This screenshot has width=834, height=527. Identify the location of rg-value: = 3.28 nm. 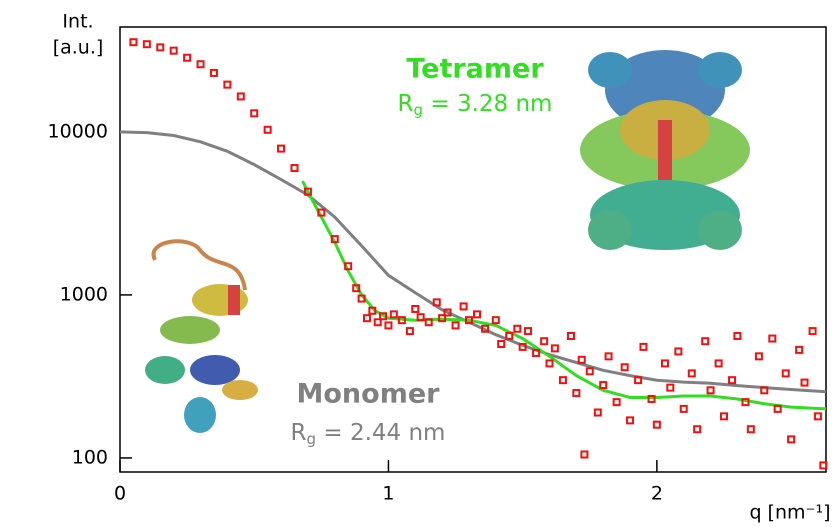
(487, 104).